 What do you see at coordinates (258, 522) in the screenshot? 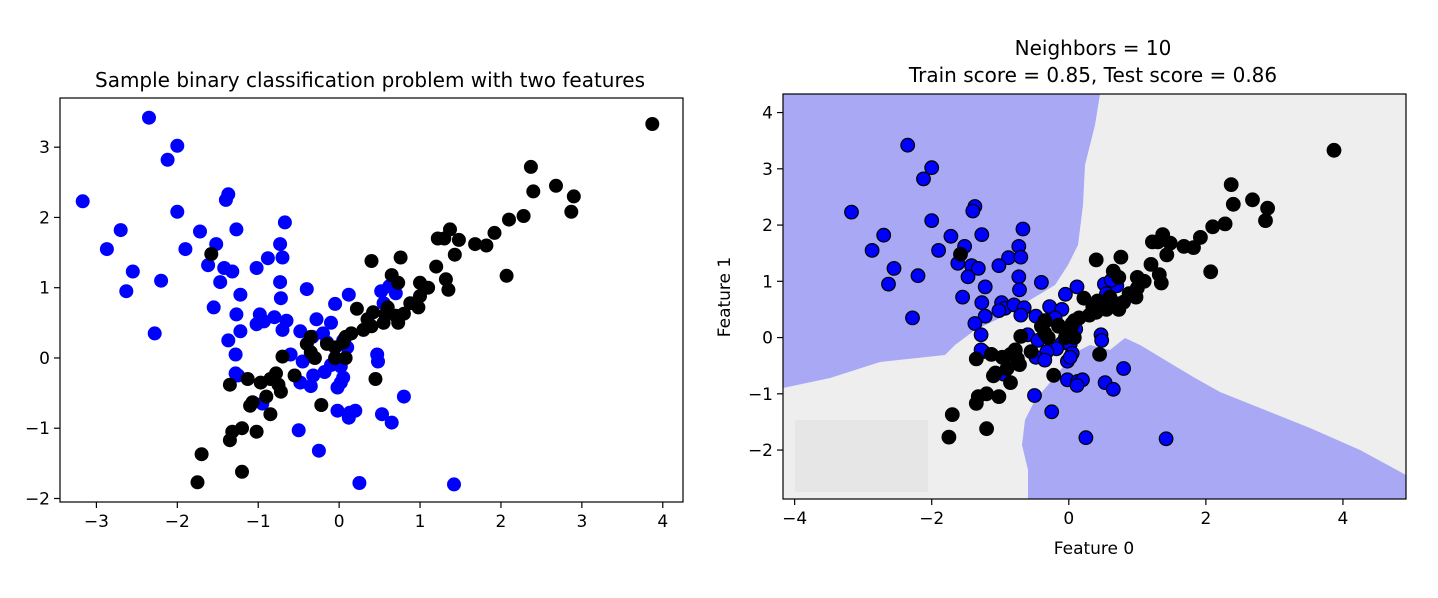
I see `left-x-tick-label: −1` at bounding box center [258, 522].